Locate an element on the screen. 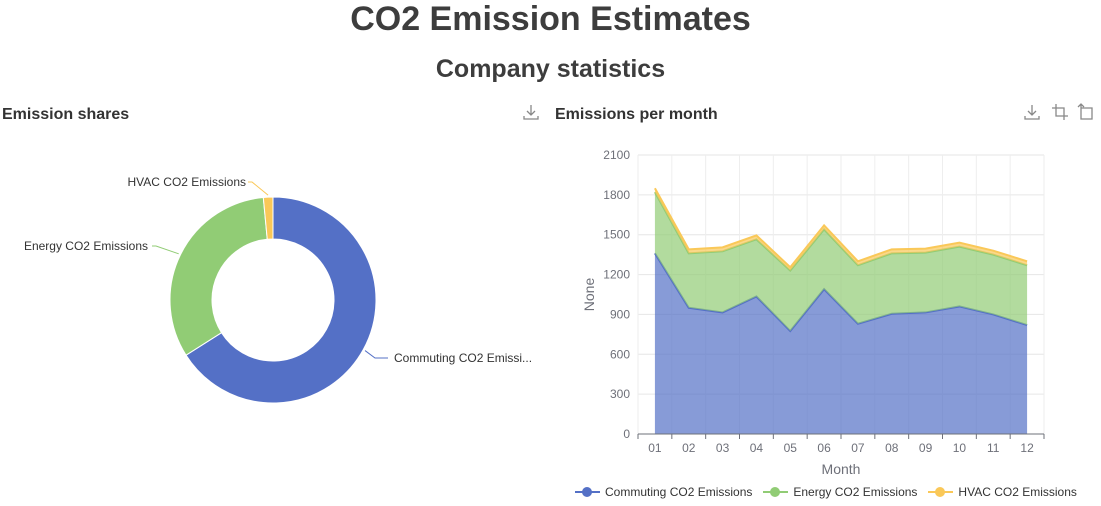 The height and width of the screenshot is (506, 1101). y-tick-label: 900 is located at coordinates (620, 314).